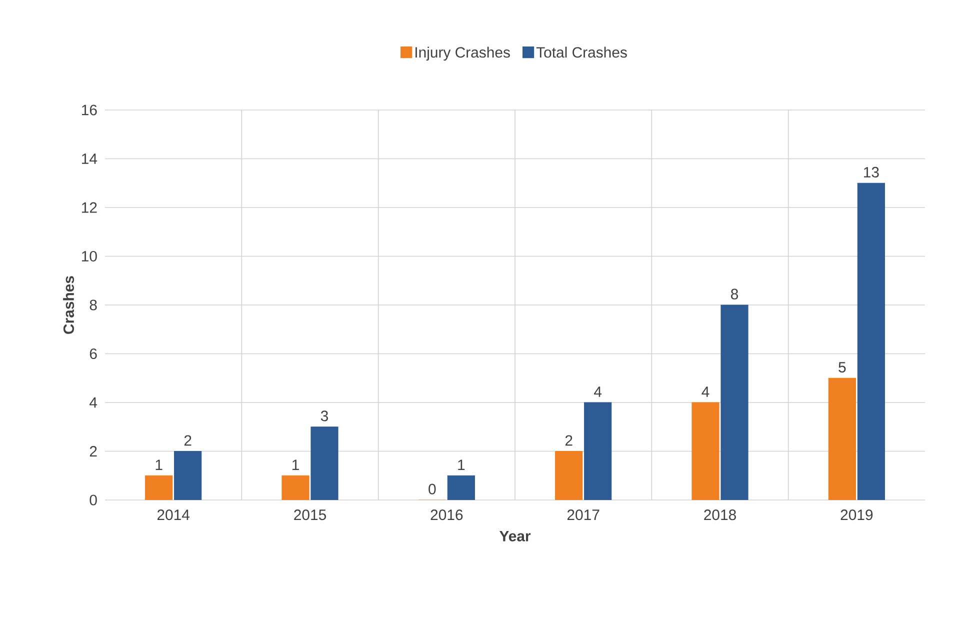  What do you see at coordinates (842, 367) in the screenshot?
I see `data-label: 5` at bounding box center [842, 367].